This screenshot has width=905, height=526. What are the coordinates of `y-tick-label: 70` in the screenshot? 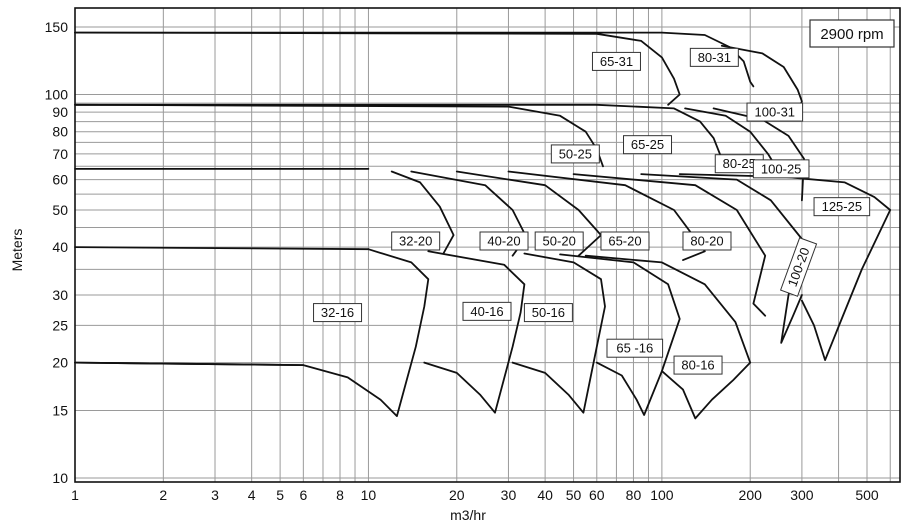 It's located at (60, 154).